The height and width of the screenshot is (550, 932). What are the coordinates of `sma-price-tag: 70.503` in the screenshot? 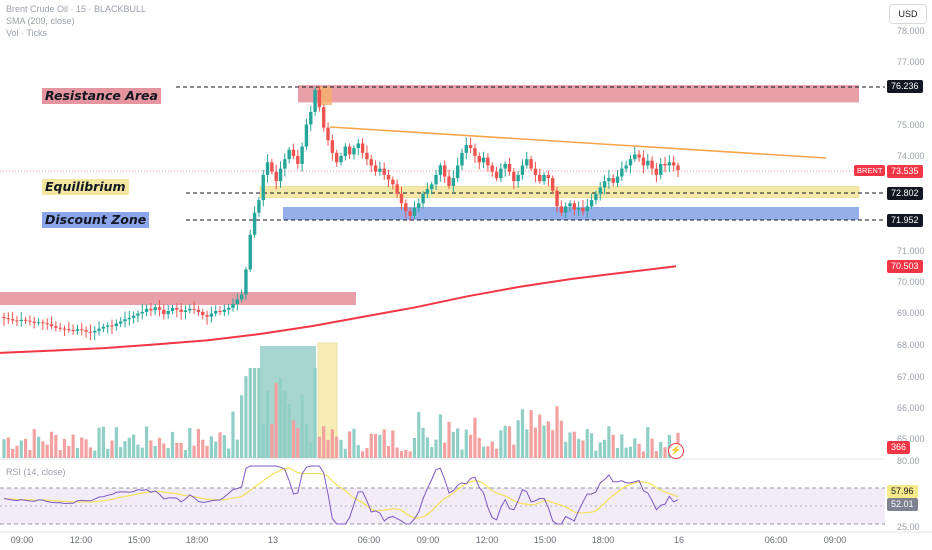 It's located at (905, 266).